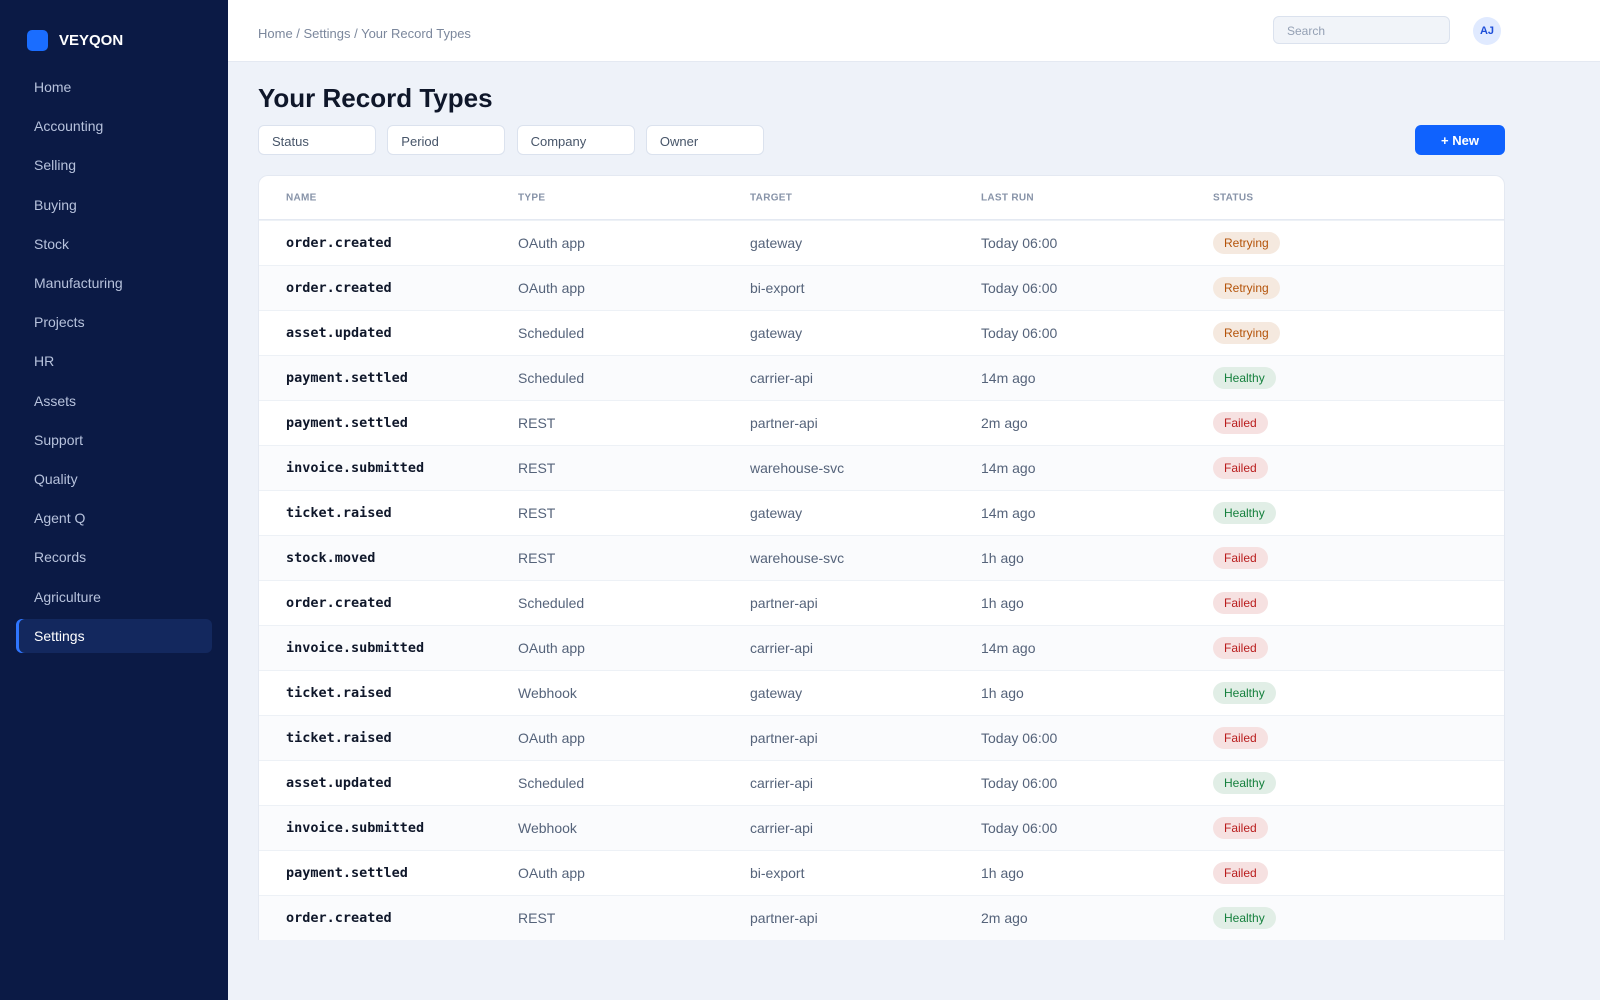 The width and height of the screenshot is (1600, 1000). I want to click on filter-dropdown: Period, so click(446, 140).